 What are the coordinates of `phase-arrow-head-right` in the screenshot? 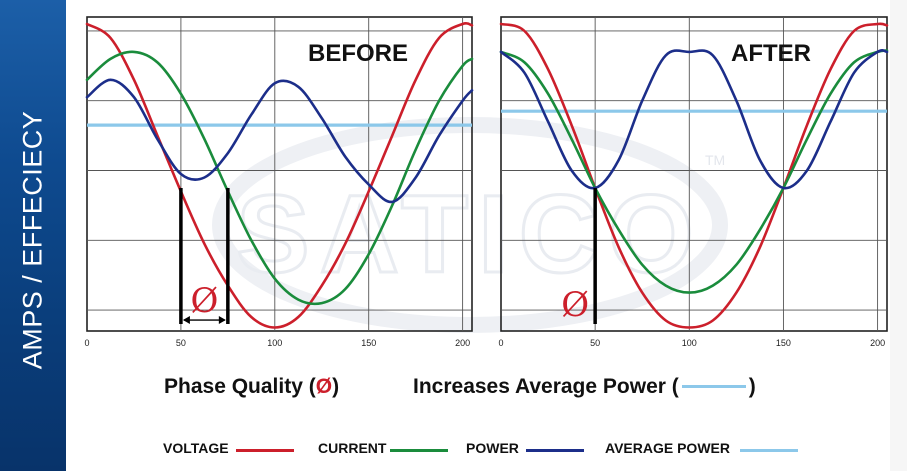 It's located at (222, 320).